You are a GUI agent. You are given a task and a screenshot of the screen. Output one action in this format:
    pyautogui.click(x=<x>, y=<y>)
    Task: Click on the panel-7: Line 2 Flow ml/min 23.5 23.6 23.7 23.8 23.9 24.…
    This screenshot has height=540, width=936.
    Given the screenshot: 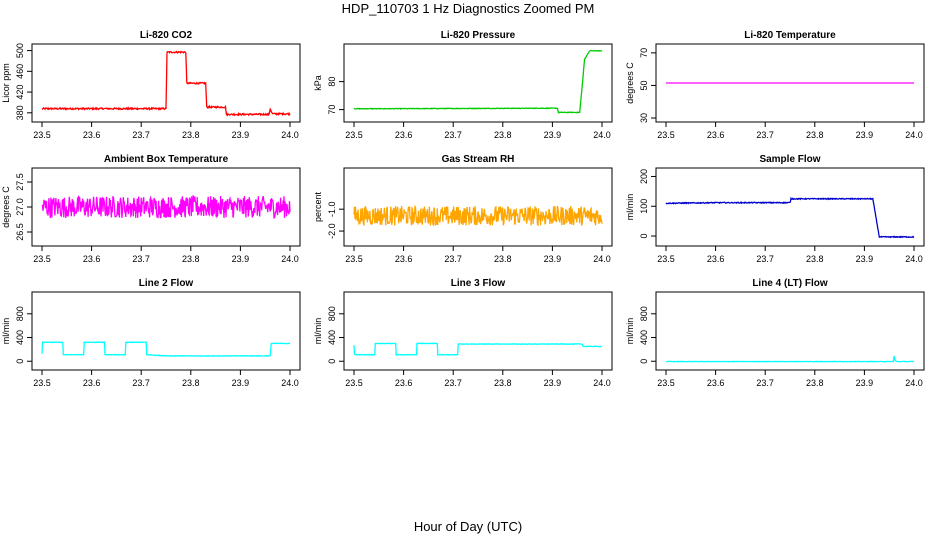 What is the action you would take?
    pyautogui.click(x=151, y=333)
    